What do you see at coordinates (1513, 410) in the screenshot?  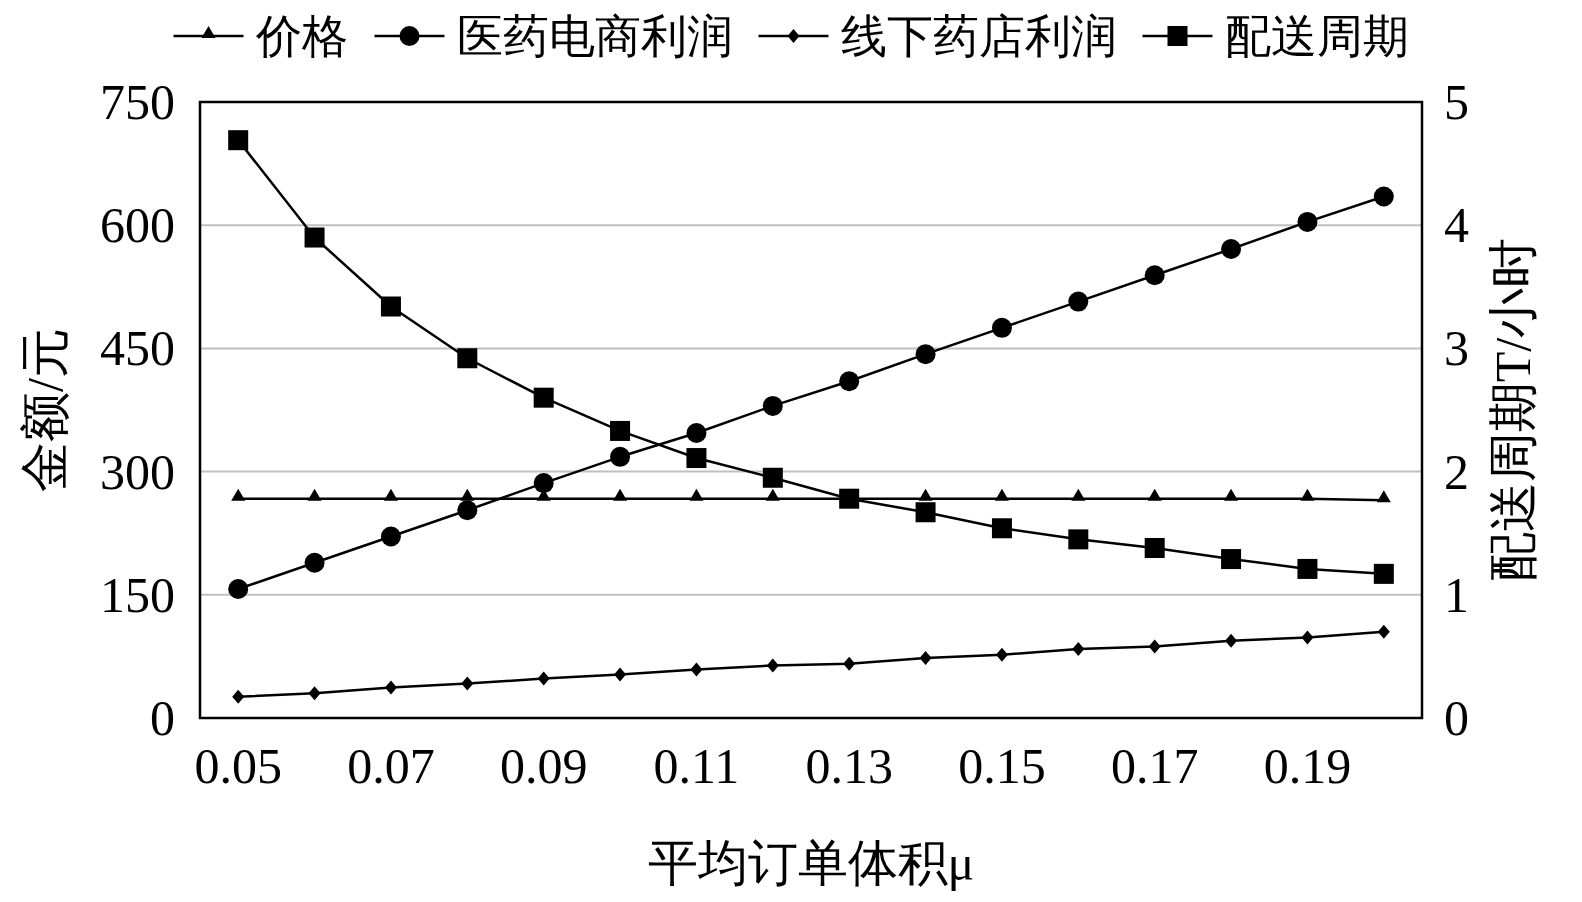 I see `y2-axis-title: 配送周期T/小时` at bounding box center [1513, 410].